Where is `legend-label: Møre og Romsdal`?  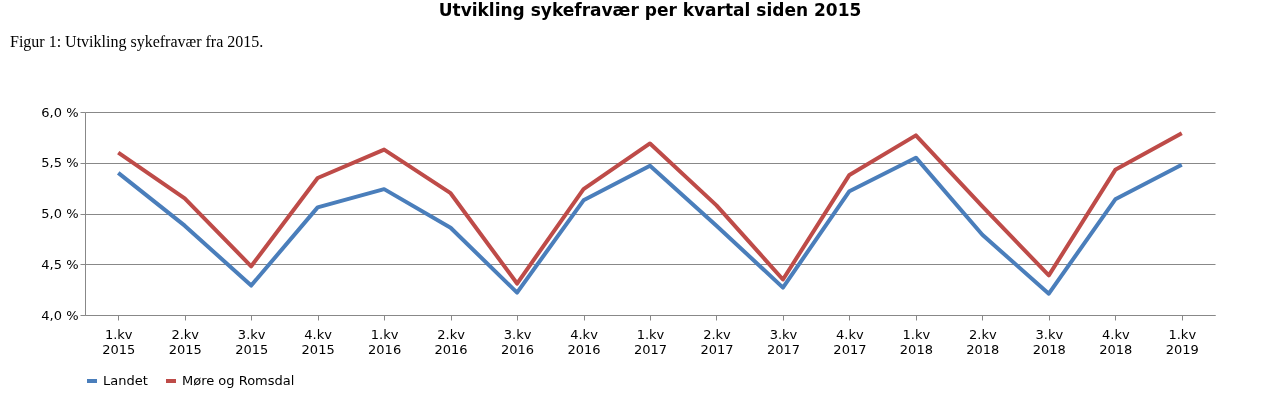
legend-label: Møre og Romsdal is located at coordinates (238, 380).